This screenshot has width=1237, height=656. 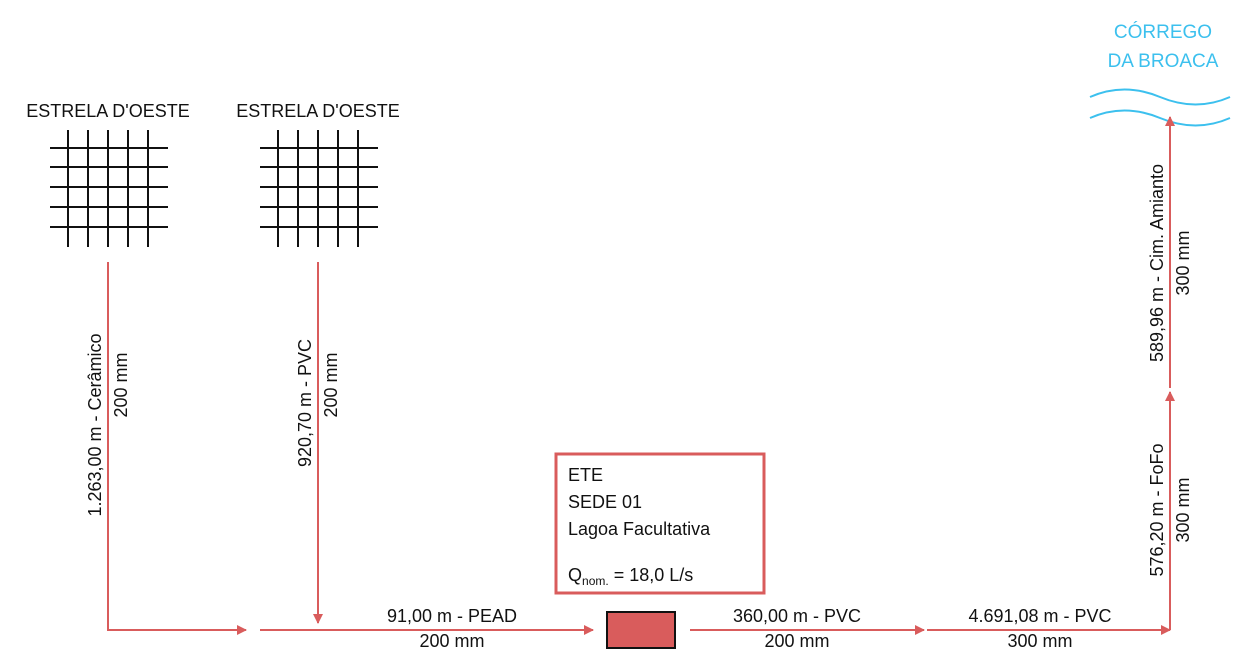 I want to click on ete-type: Lagoa Facultativa, so click(x=639, y=529).